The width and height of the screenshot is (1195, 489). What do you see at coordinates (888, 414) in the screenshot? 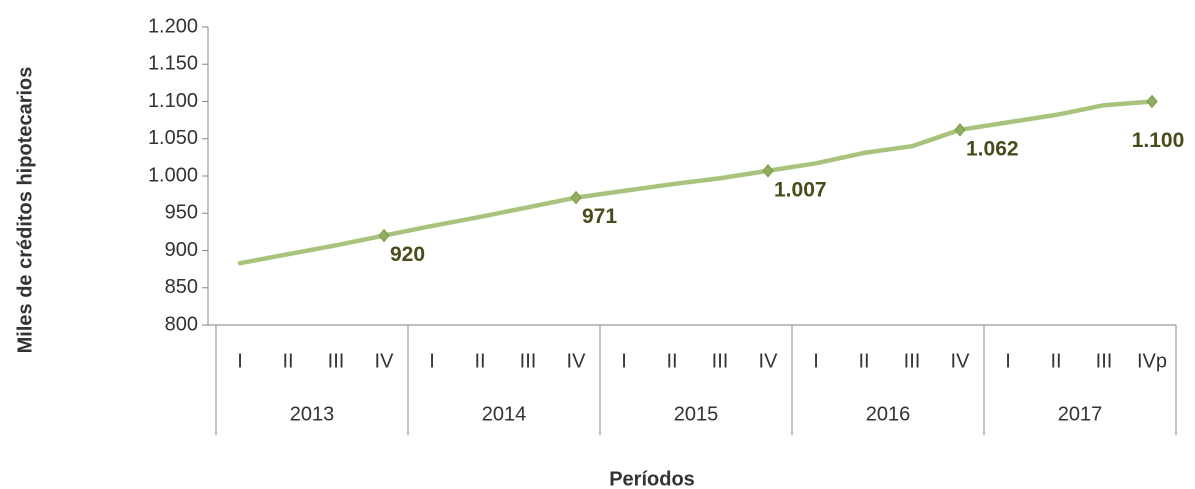
I see `year-label: 2016` at bounding box center [888, 414].